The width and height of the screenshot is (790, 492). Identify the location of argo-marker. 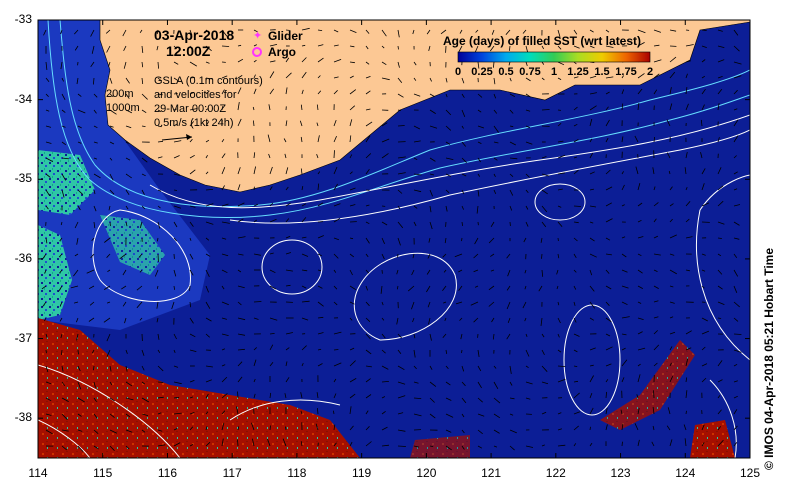
(257, 52).